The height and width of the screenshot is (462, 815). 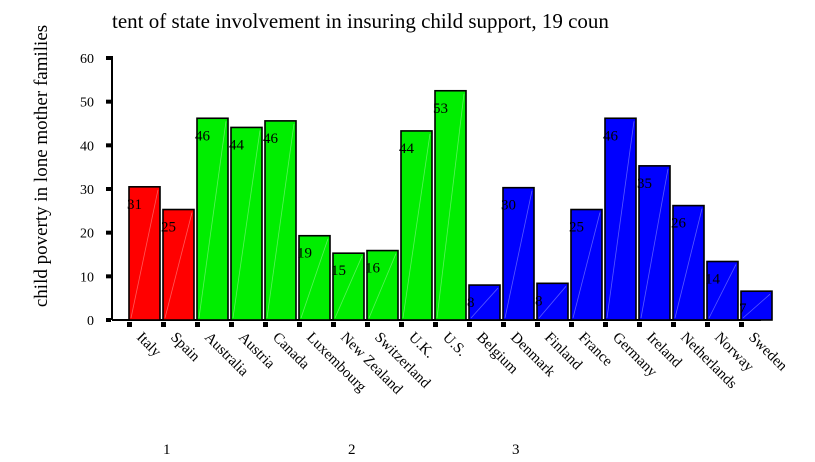 I want to click on y-axis-label: child poverty in lone mother families, so click(x=41, y=166).